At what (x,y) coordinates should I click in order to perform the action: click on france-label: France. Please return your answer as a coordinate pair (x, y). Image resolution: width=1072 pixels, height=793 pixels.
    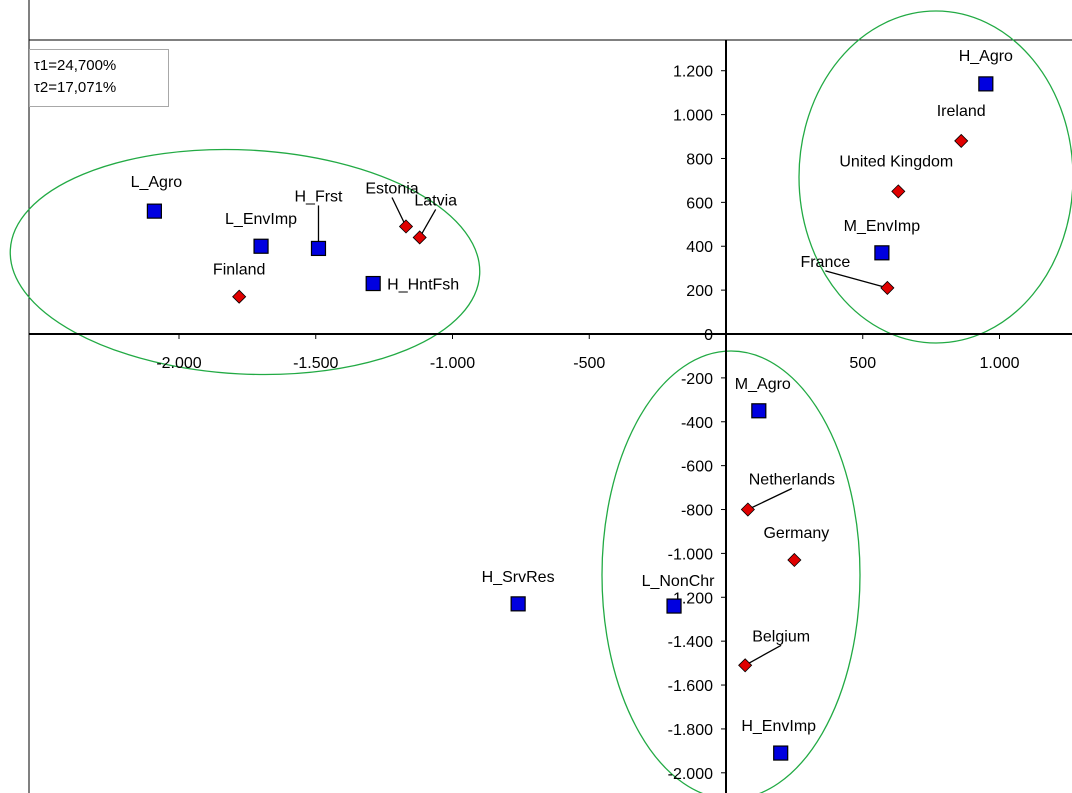
    Looking at the image, I should click on (825, 262).